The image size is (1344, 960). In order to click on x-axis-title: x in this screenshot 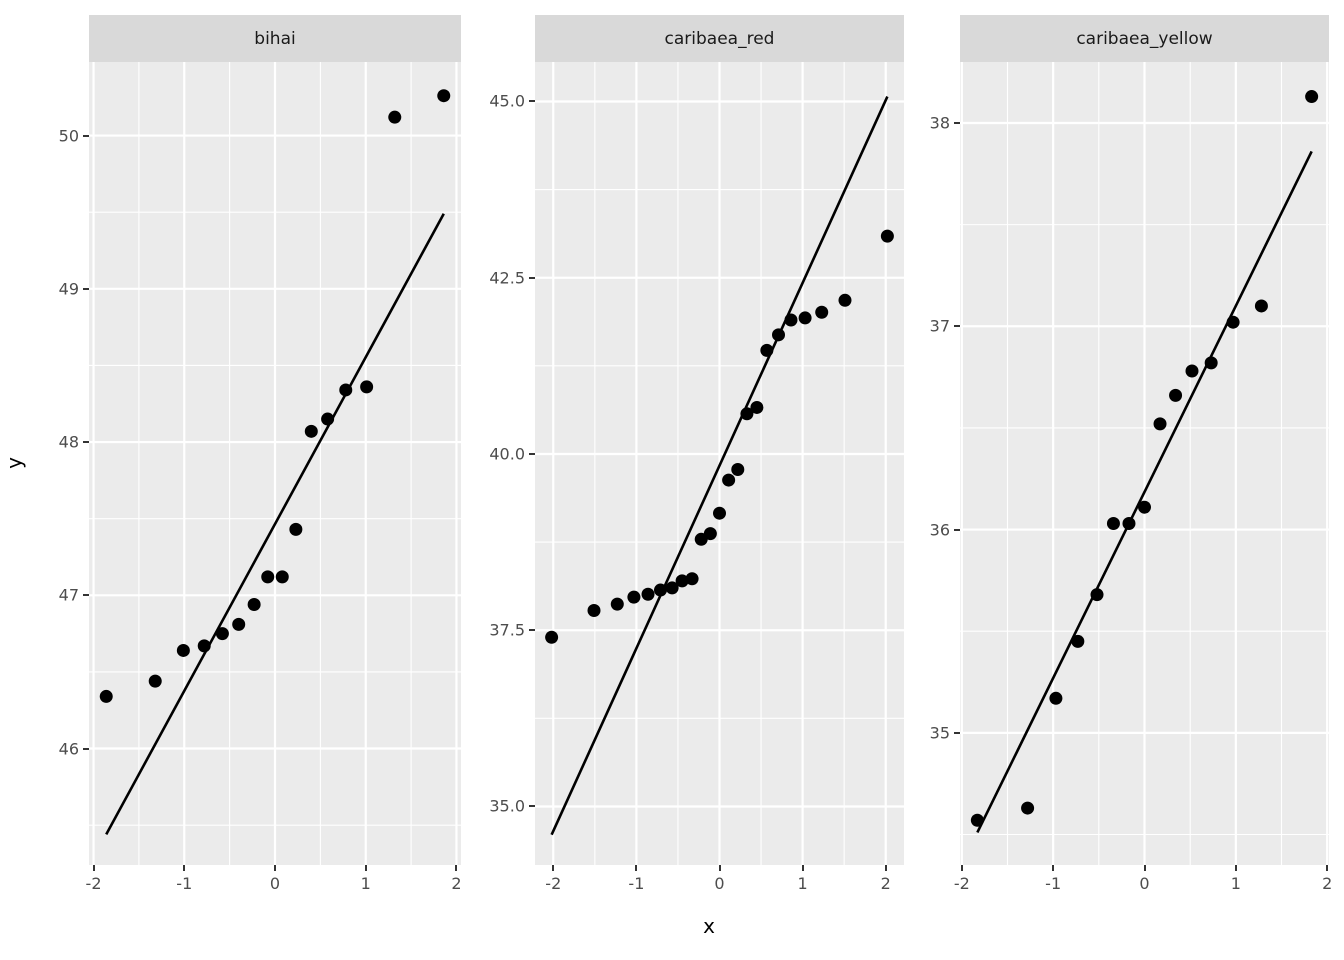, I will do `click(709, 926)`.